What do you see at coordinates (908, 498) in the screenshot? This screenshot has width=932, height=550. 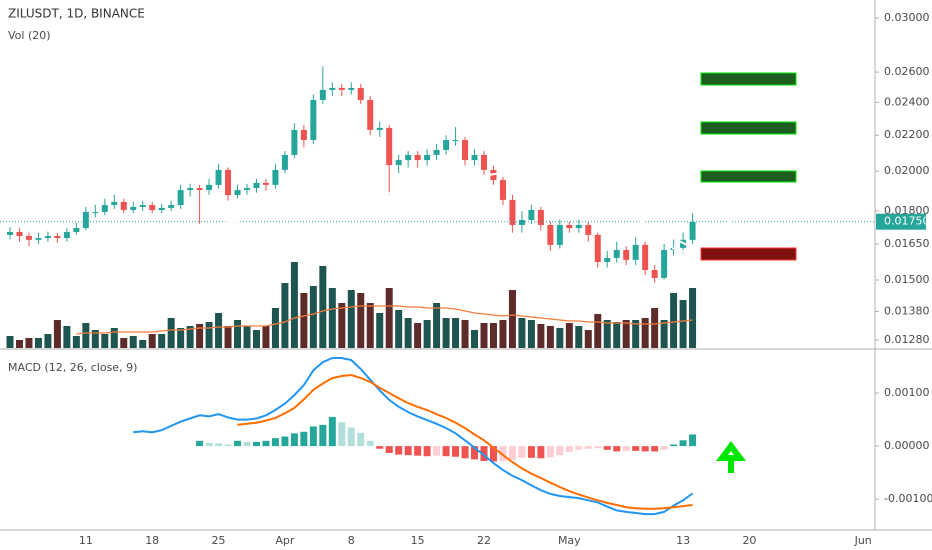 I see `y-tick-label: -0.00100` at bounding box center [908, 498].